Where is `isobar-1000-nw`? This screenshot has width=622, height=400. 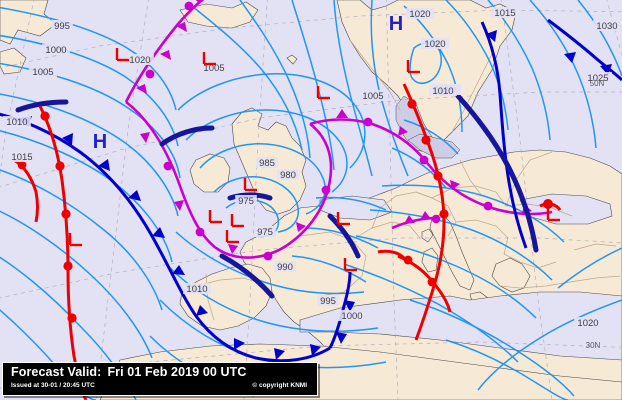
isobar-1000-nw is located at coordinates (89, 90).